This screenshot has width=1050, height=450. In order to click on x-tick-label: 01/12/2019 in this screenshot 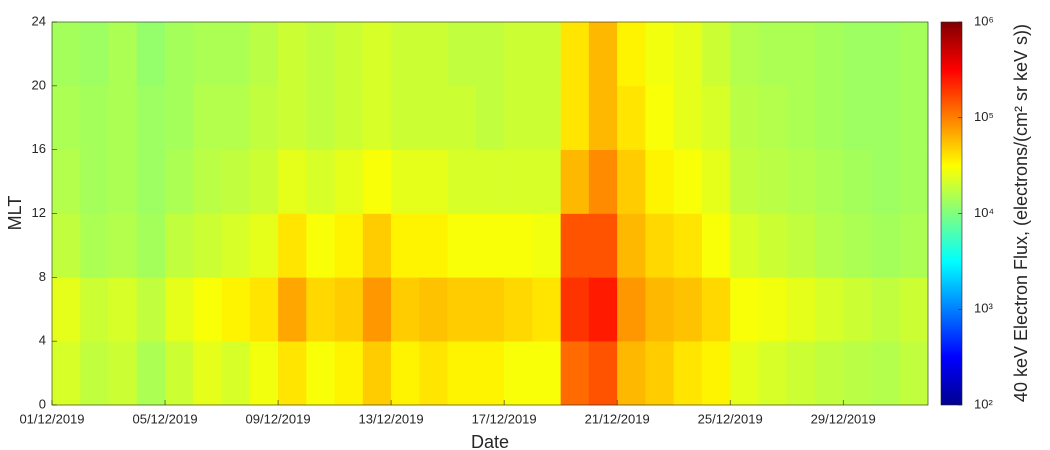, I will do `click(51, 418)`.